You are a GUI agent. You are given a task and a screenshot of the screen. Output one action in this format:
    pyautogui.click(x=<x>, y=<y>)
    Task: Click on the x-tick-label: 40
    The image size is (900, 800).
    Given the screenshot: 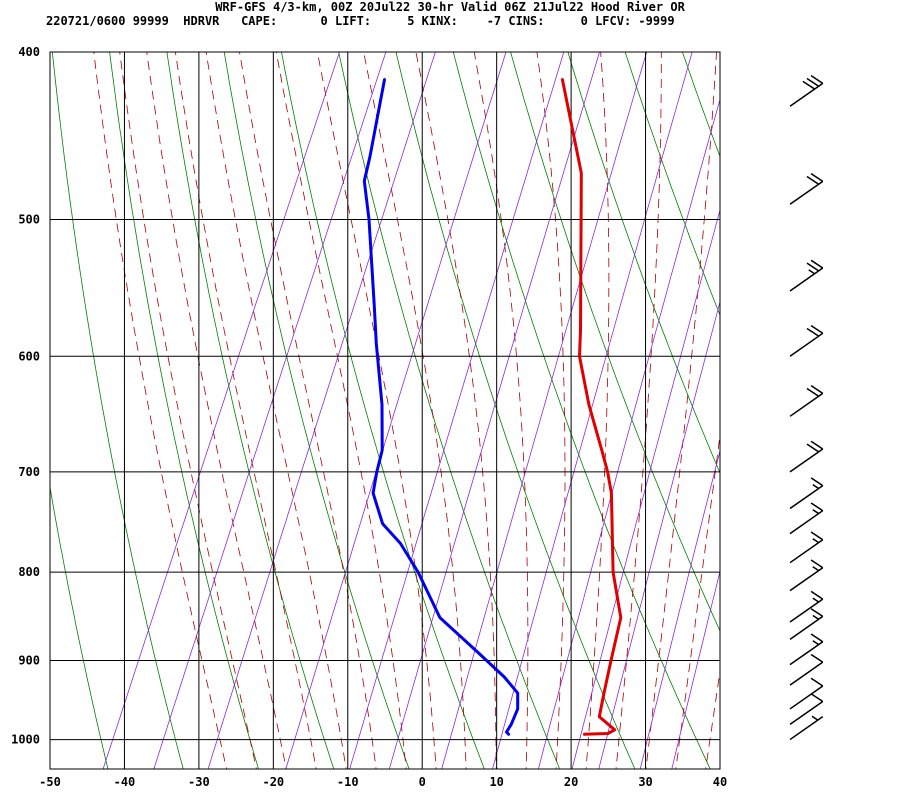 What is the action you would take?
    pyautogui.click(x=720, y=782)
    